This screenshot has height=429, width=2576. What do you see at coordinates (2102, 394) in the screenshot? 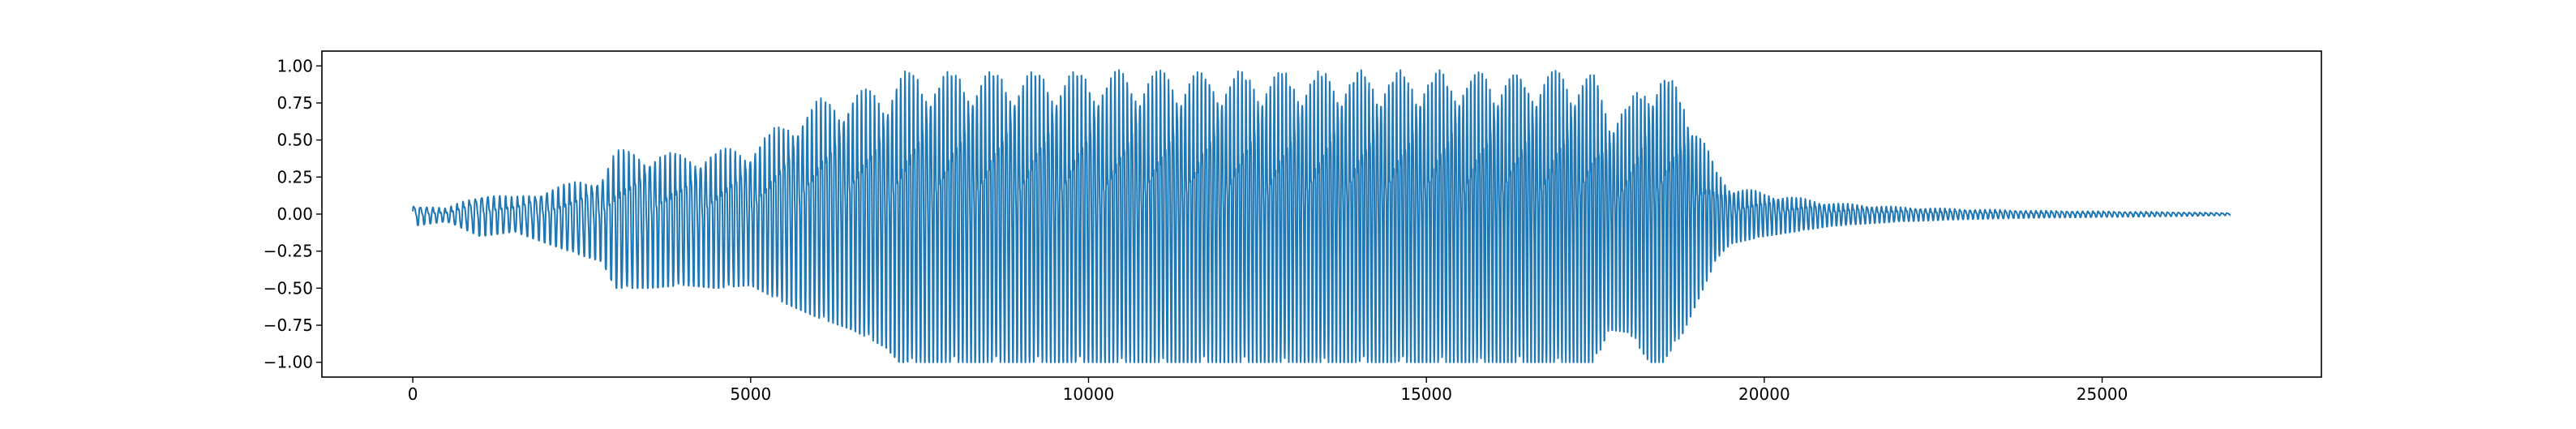
I see `x-tick-label: 25000` at bounding box center [2102, 394].